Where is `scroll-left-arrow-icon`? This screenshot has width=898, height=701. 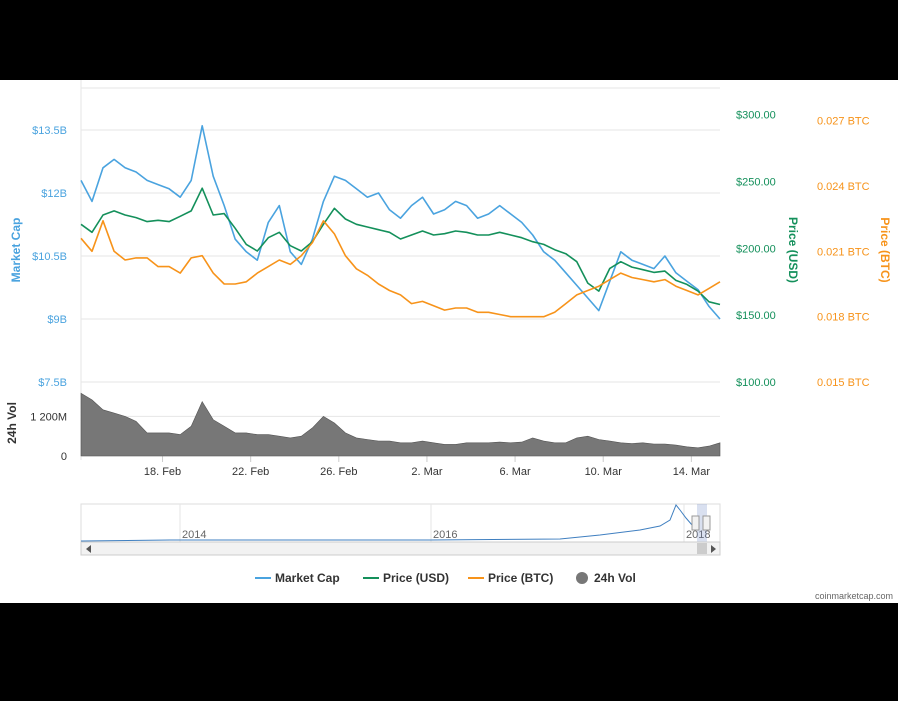 scroll-left-arrow-icon is located at coordinates (88, 549).